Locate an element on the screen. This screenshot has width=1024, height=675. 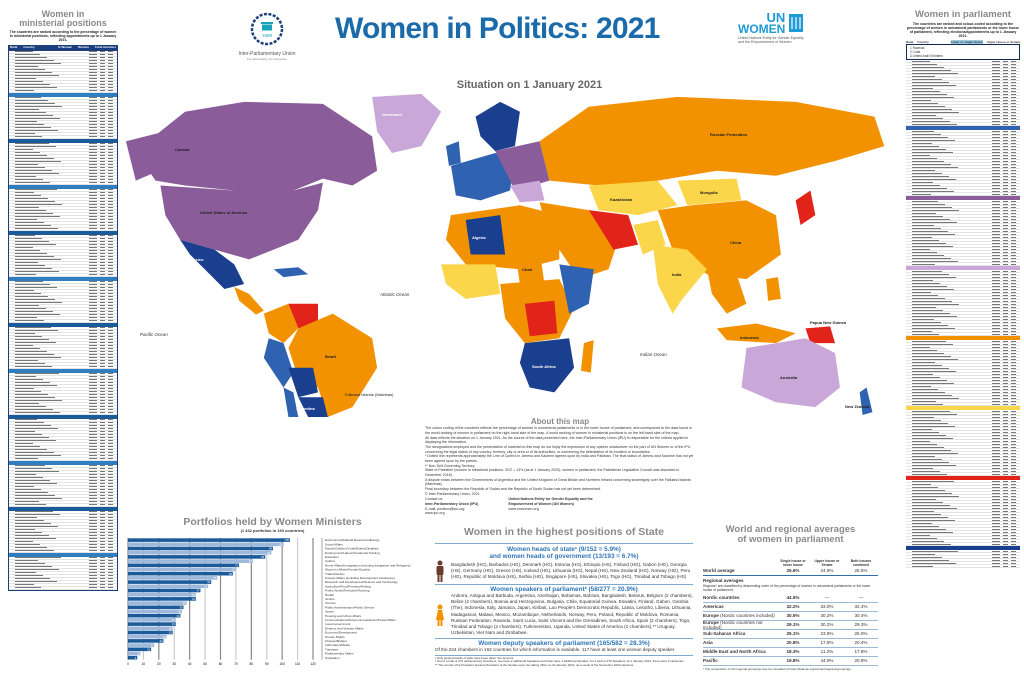
value: 17.8% is located at coordinates (861, 652).